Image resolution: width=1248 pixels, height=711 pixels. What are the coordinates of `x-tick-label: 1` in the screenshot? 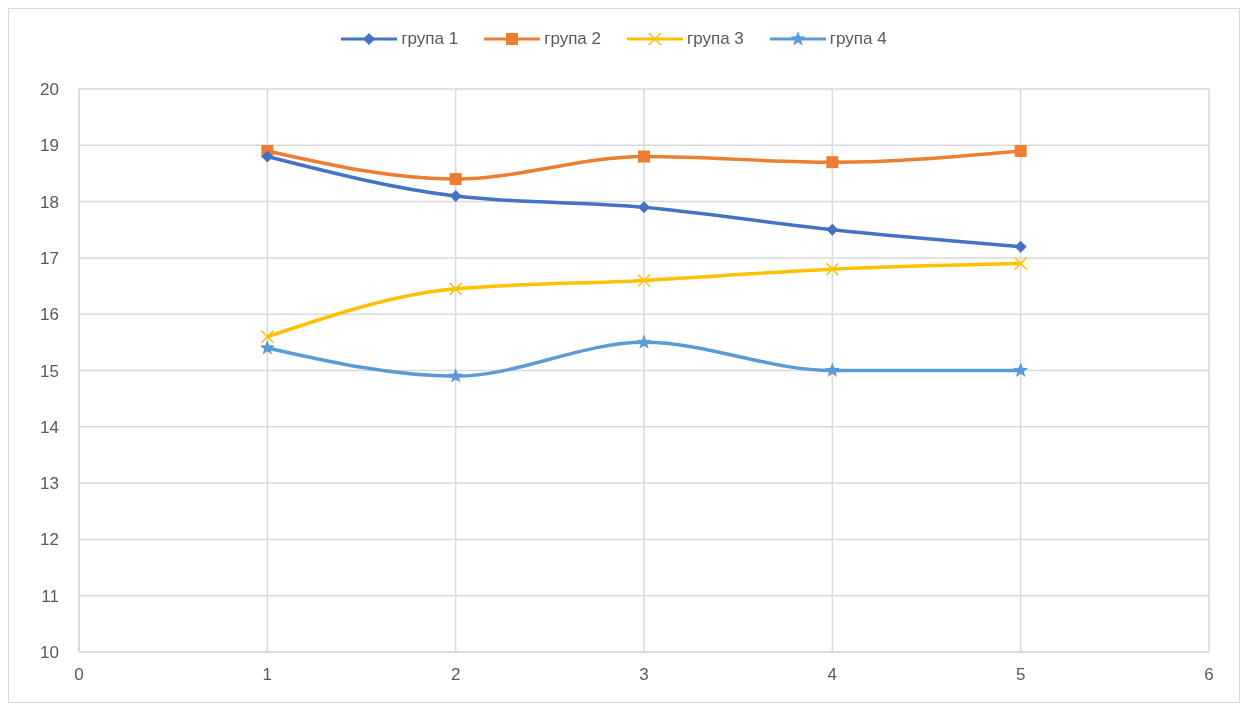 It's located at (267, 675).